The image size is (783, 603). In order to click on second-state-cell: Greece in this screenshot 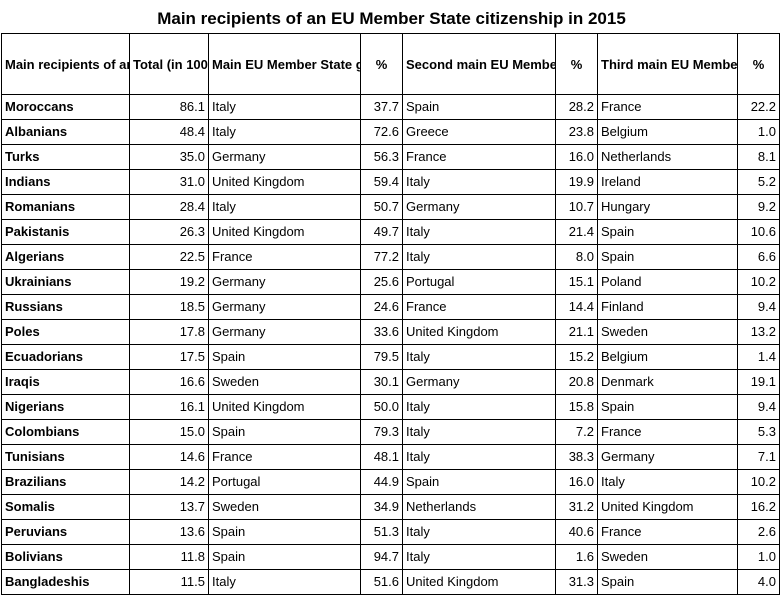, I will do `click(479, 132)`.